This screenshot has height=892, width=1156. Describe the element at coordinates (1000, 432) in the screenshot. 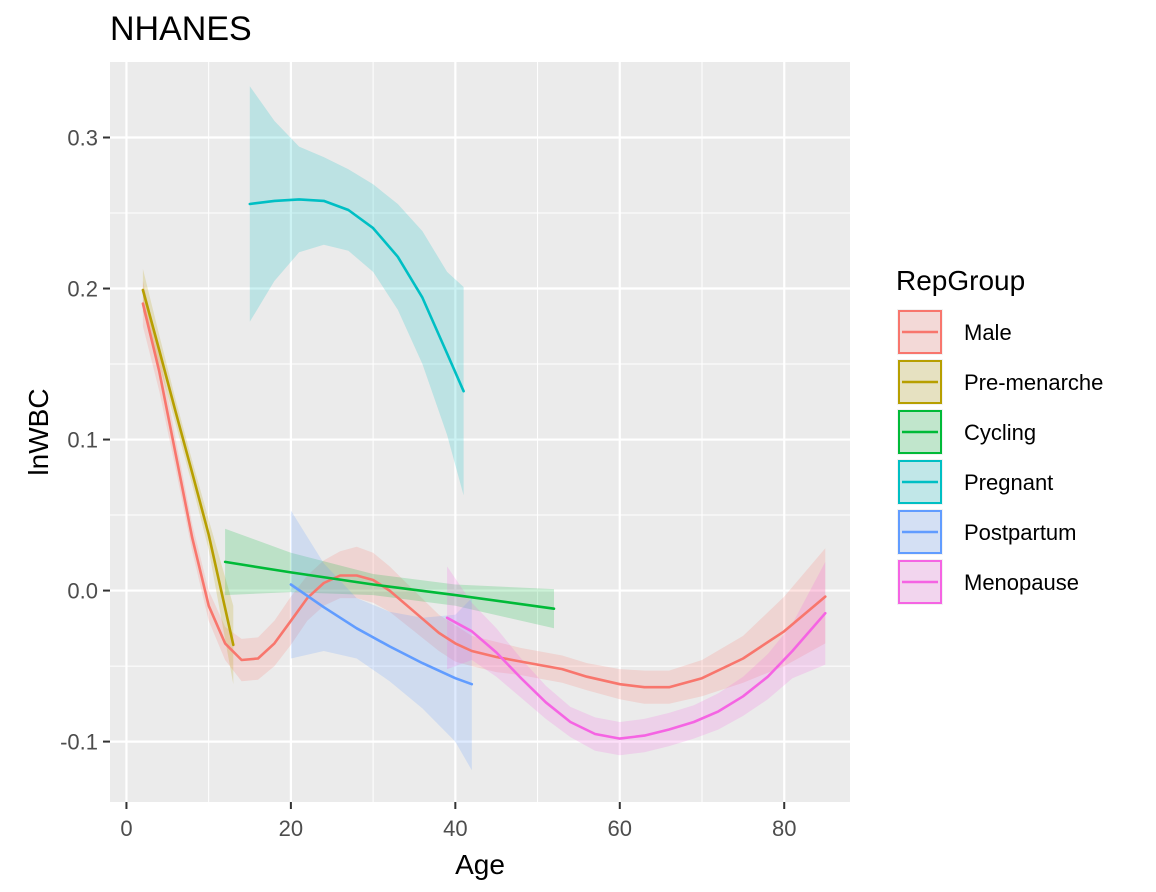

I see `legend-label: Cycling` at that location.